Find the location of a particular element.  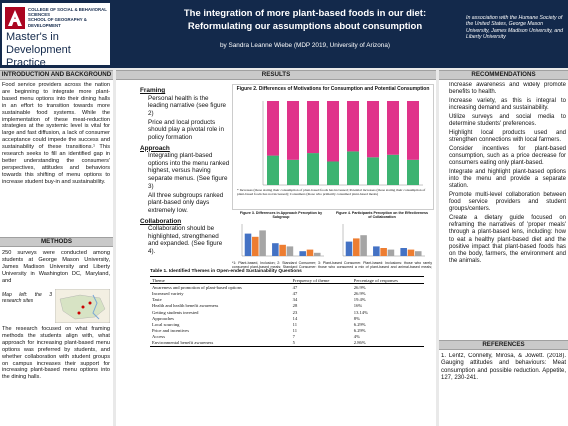

school: SCHOOL OF GEOGRAPHY & DEVELOPMENT is located at coordinates (57, 22).